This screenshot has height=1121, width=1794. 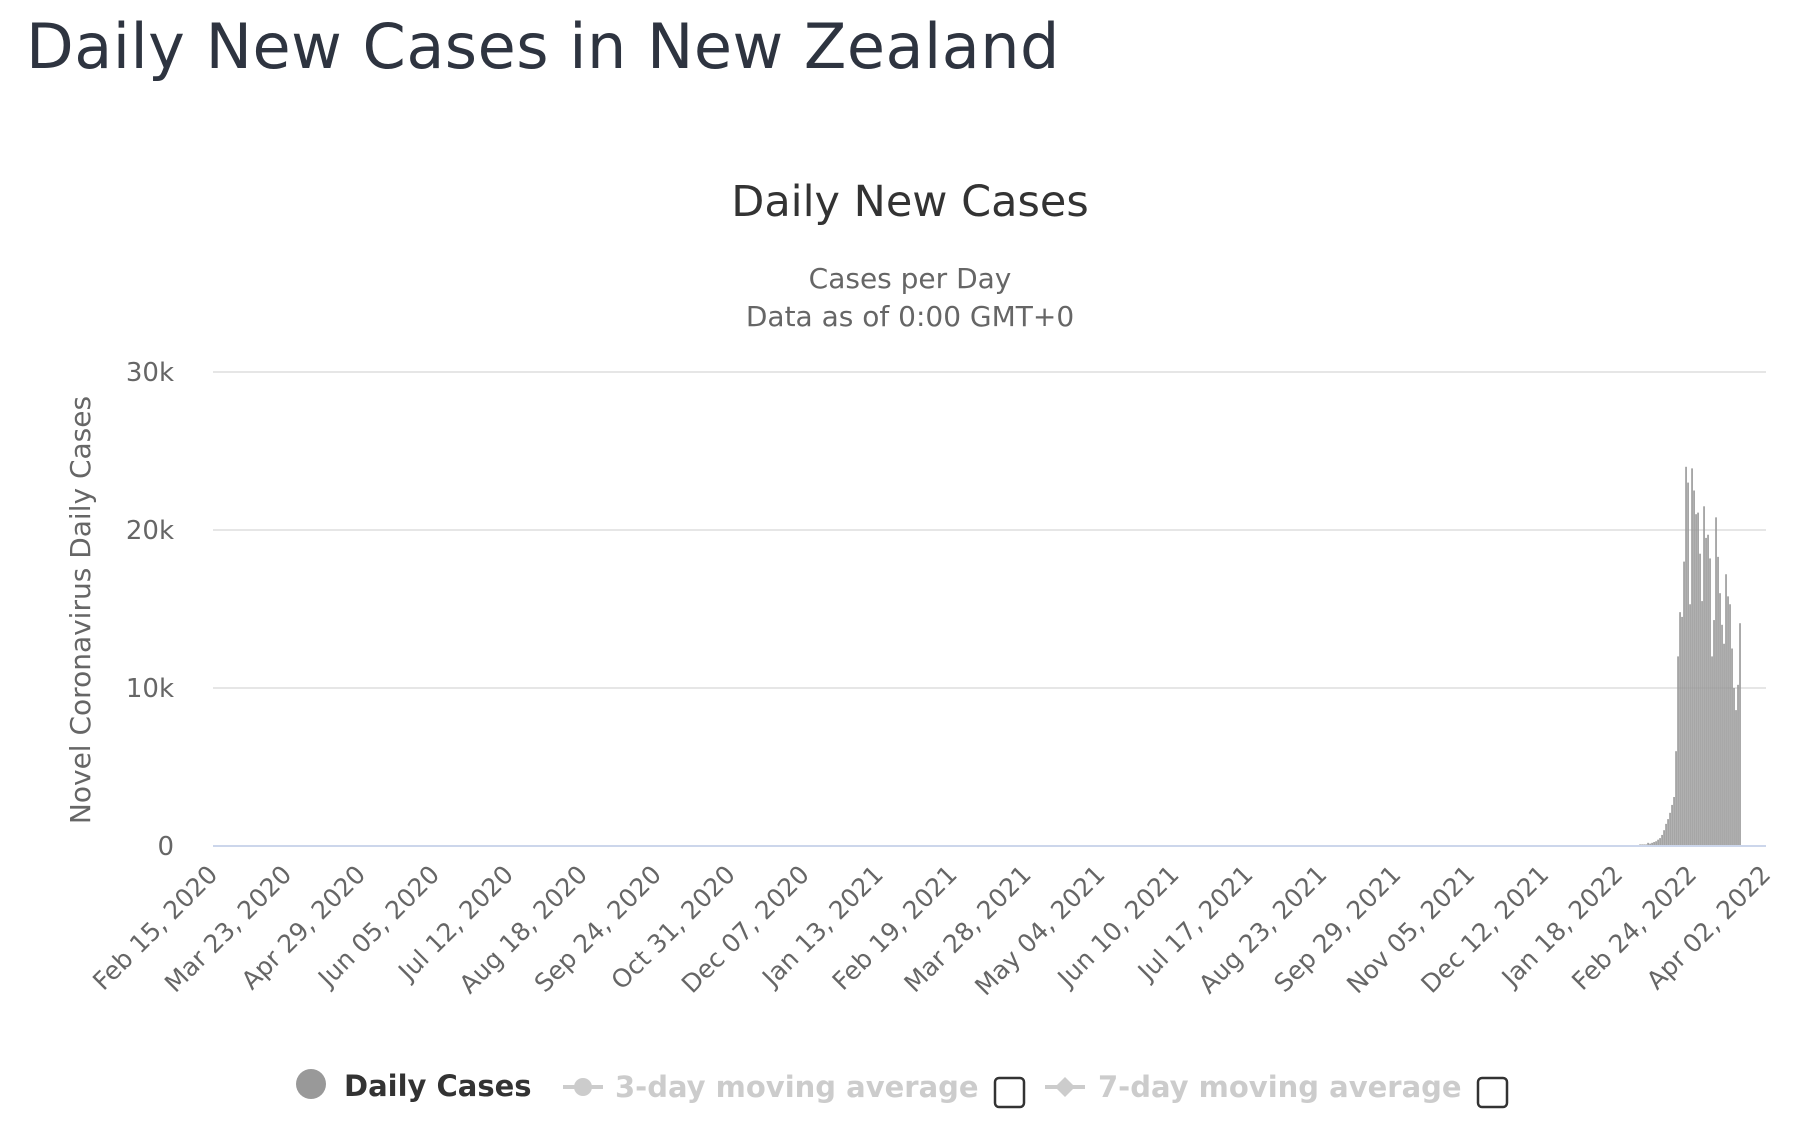 I want to click on legend-item-3-day-moving-average: 3-day moving average, so click(x=771, y=1087).